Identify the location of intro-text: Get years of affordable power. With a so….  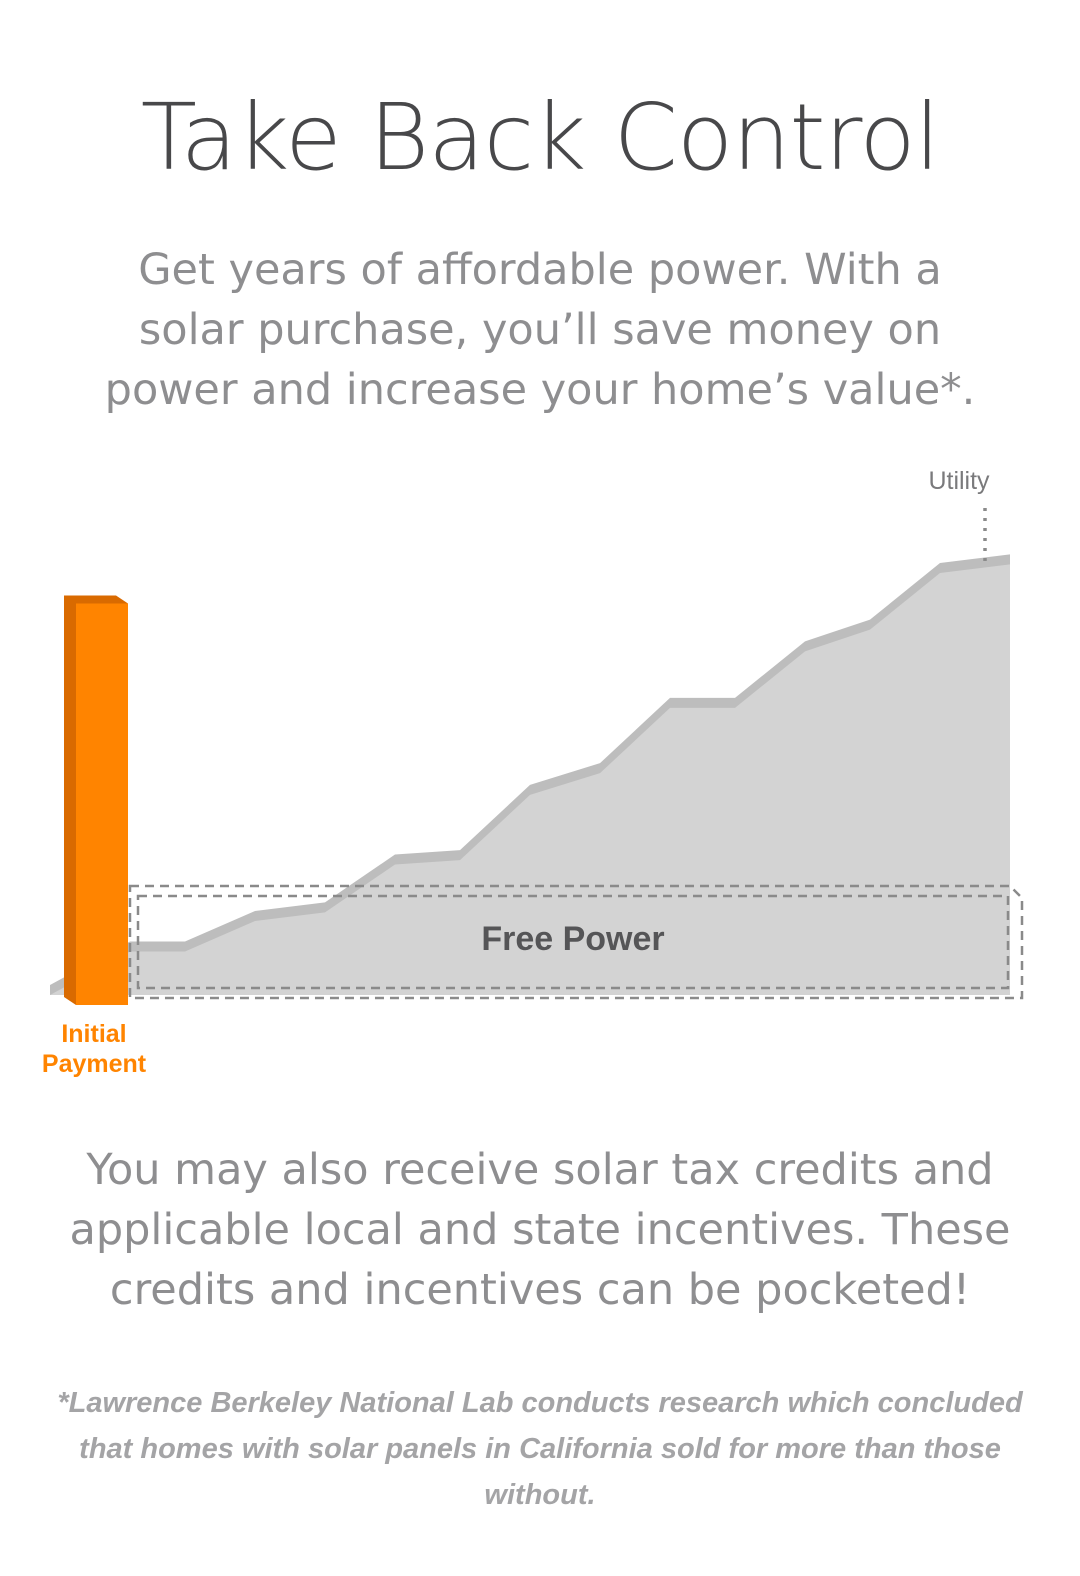
(540, 330).